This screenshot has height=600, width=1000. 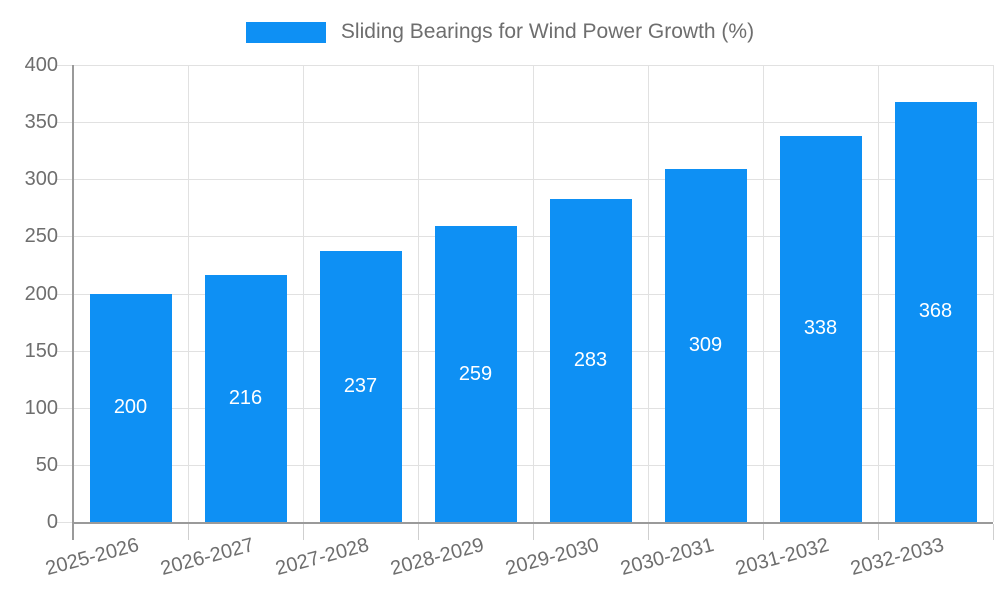 I want to click on y-axis-tick-label: 300, so click(x=41, y=179).